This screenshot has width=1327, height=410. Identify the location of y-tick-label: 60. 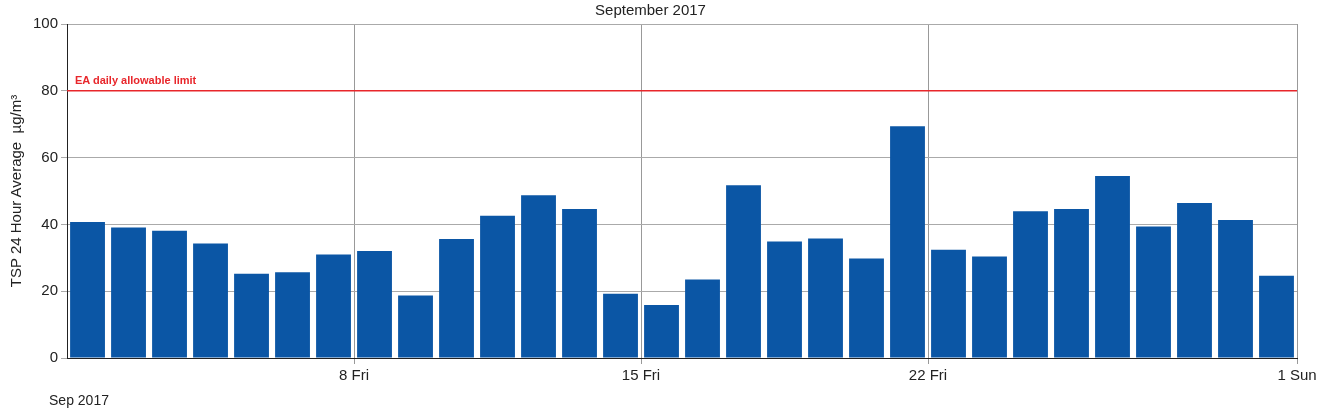
(50, 156).